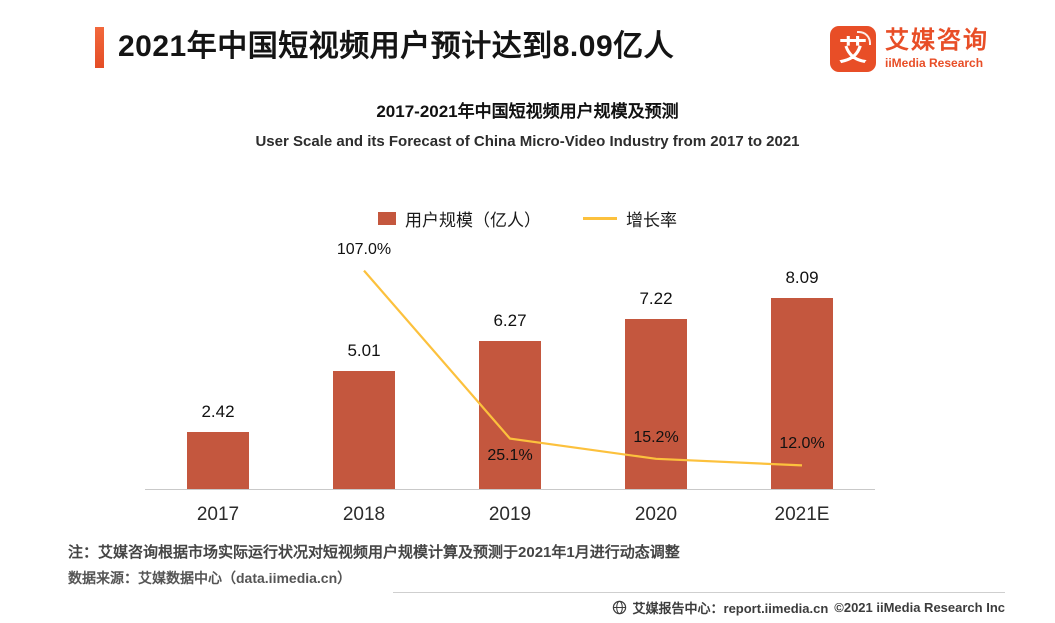 Image resolution: width=1055 pixels, height=623 pixels. Describe the element at coordinates (656, 437) in the screenshot. I see `growth-rate-label-2020: 15.2%` at that location.